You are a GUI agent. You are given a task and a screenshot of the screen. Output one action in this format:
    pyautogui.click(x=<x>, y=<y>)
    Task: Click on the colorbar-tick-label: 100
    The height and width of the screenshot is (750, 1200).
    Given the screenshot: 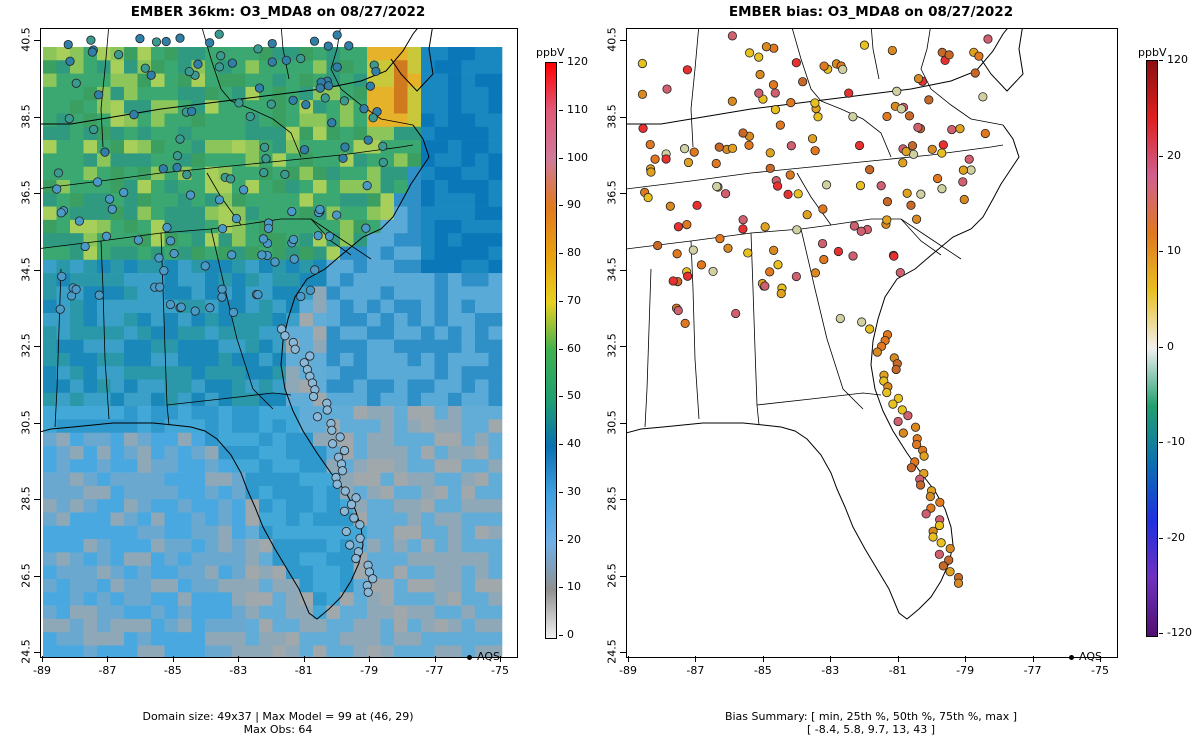 What is the action you would take?
    pyautogui.click(x=577, y=157)
    